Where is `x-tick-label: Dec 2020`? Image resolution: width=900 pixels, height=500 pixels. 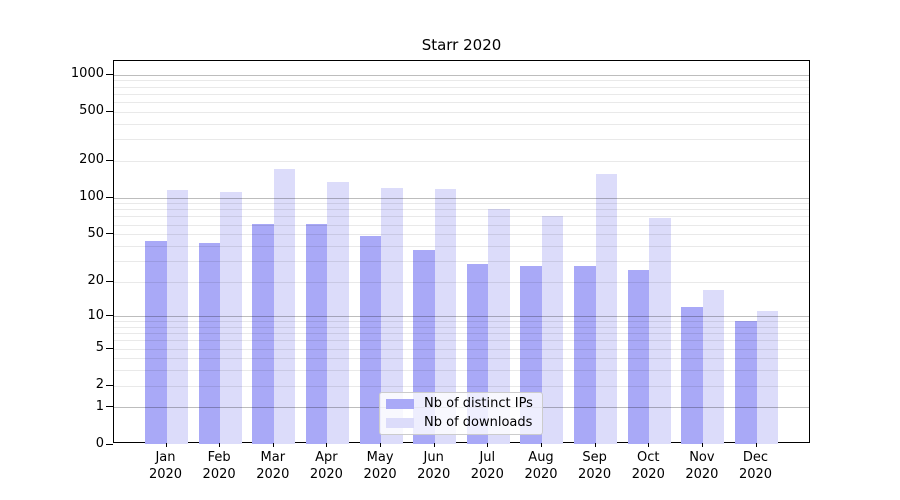
x-tick-label: Dec 2020 is located at coordinates (755, 466).